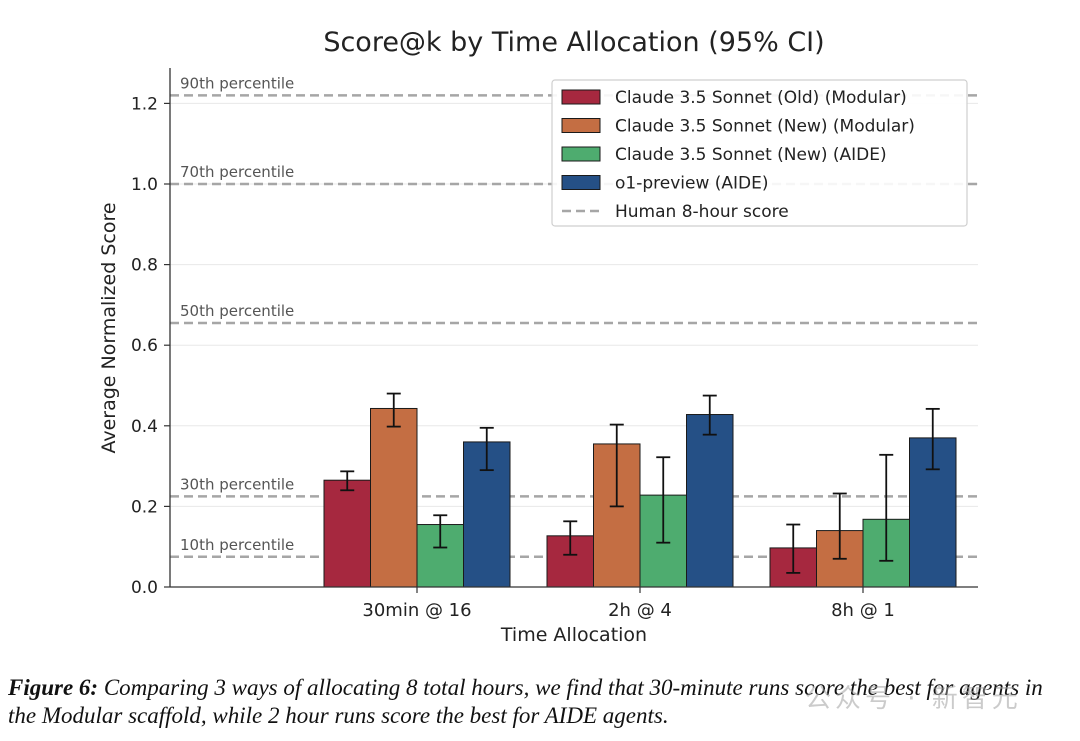  Describe the element at coordinates (692, 184) in the screenshot. I see `legend-label: o1-preview (AIDE)` at that location.